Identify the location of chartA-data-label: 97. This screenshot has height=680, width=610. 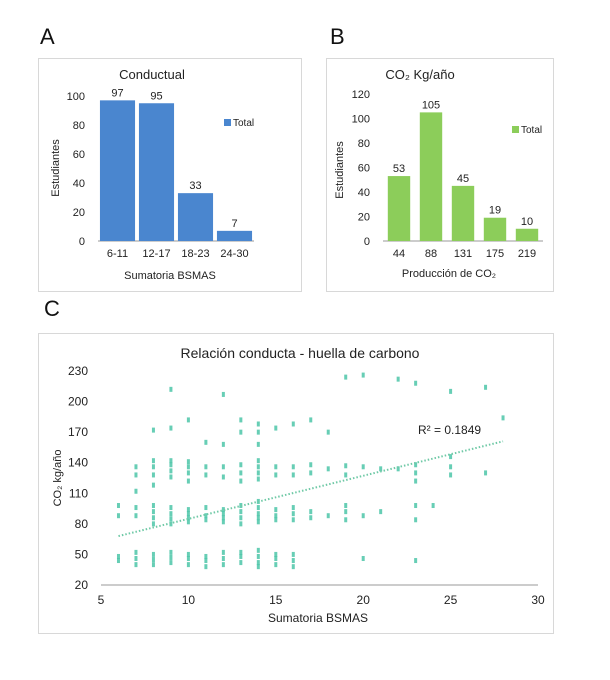
(117, 93).